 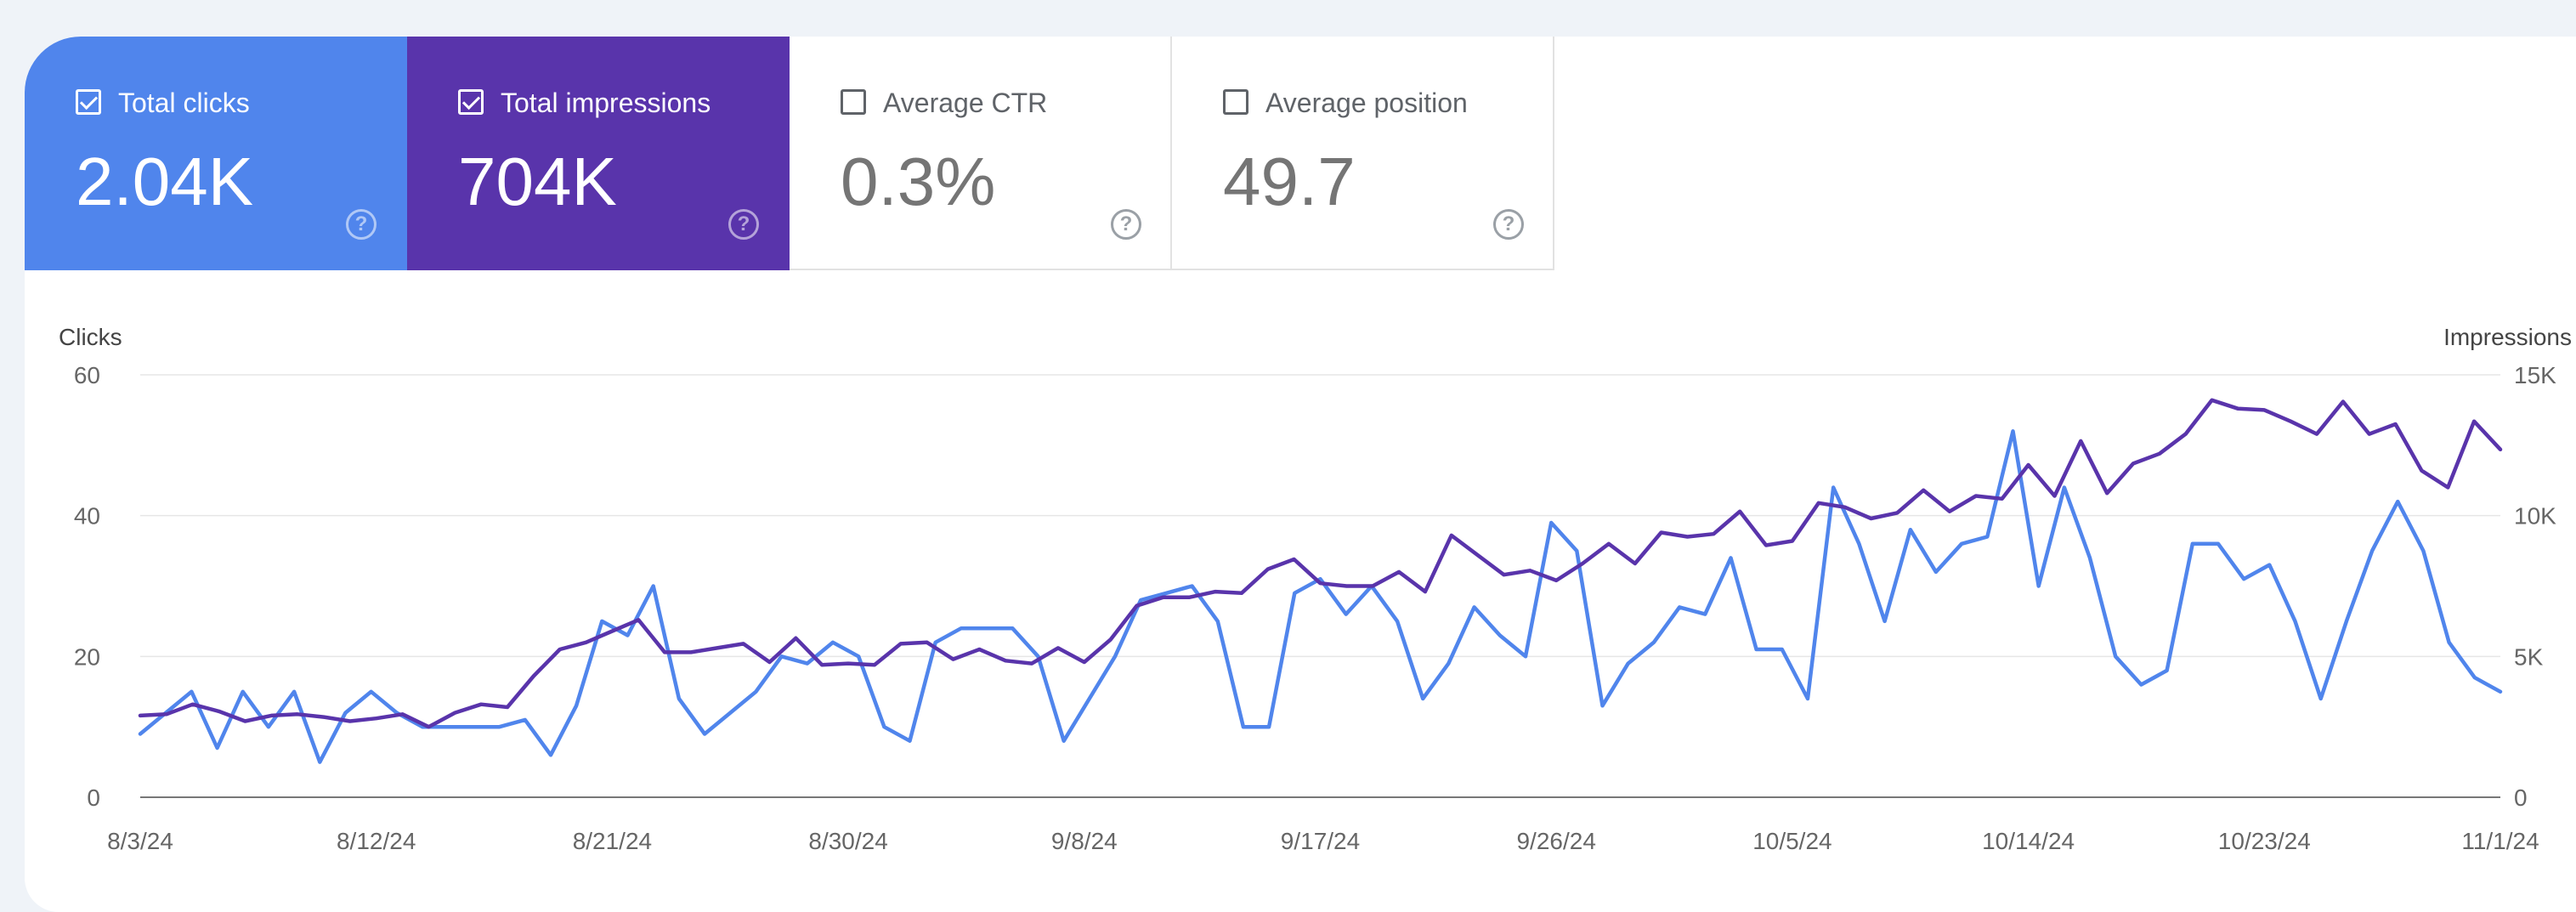 What do you see at coordinates (537, 181) in the screenshot?
I see `metric-value: 704K` at bounding box center [537, 181].